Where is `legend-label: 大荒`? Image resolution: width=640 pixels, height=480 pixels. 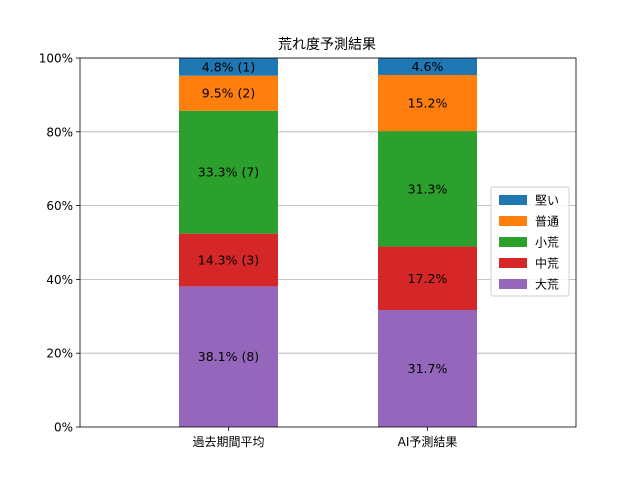 legend-label: 大荒 is located at coordinates (547, 285).